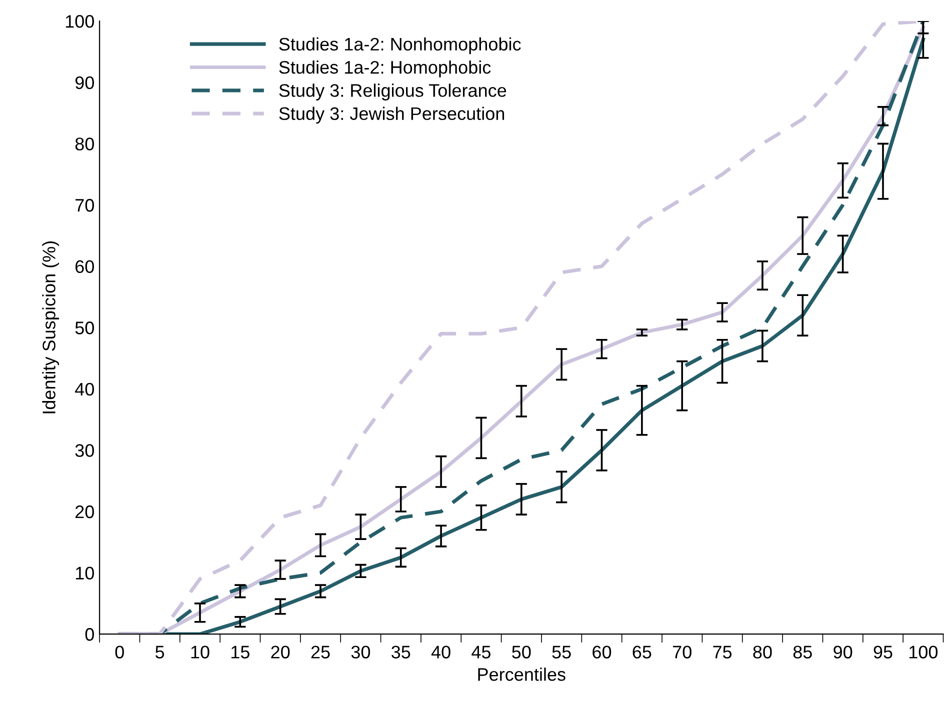 Image resolution: width=948 pixels, height=703 pixels. I want to click on legend-label: Study 3: Religious Tolerance, so click(392, 92).